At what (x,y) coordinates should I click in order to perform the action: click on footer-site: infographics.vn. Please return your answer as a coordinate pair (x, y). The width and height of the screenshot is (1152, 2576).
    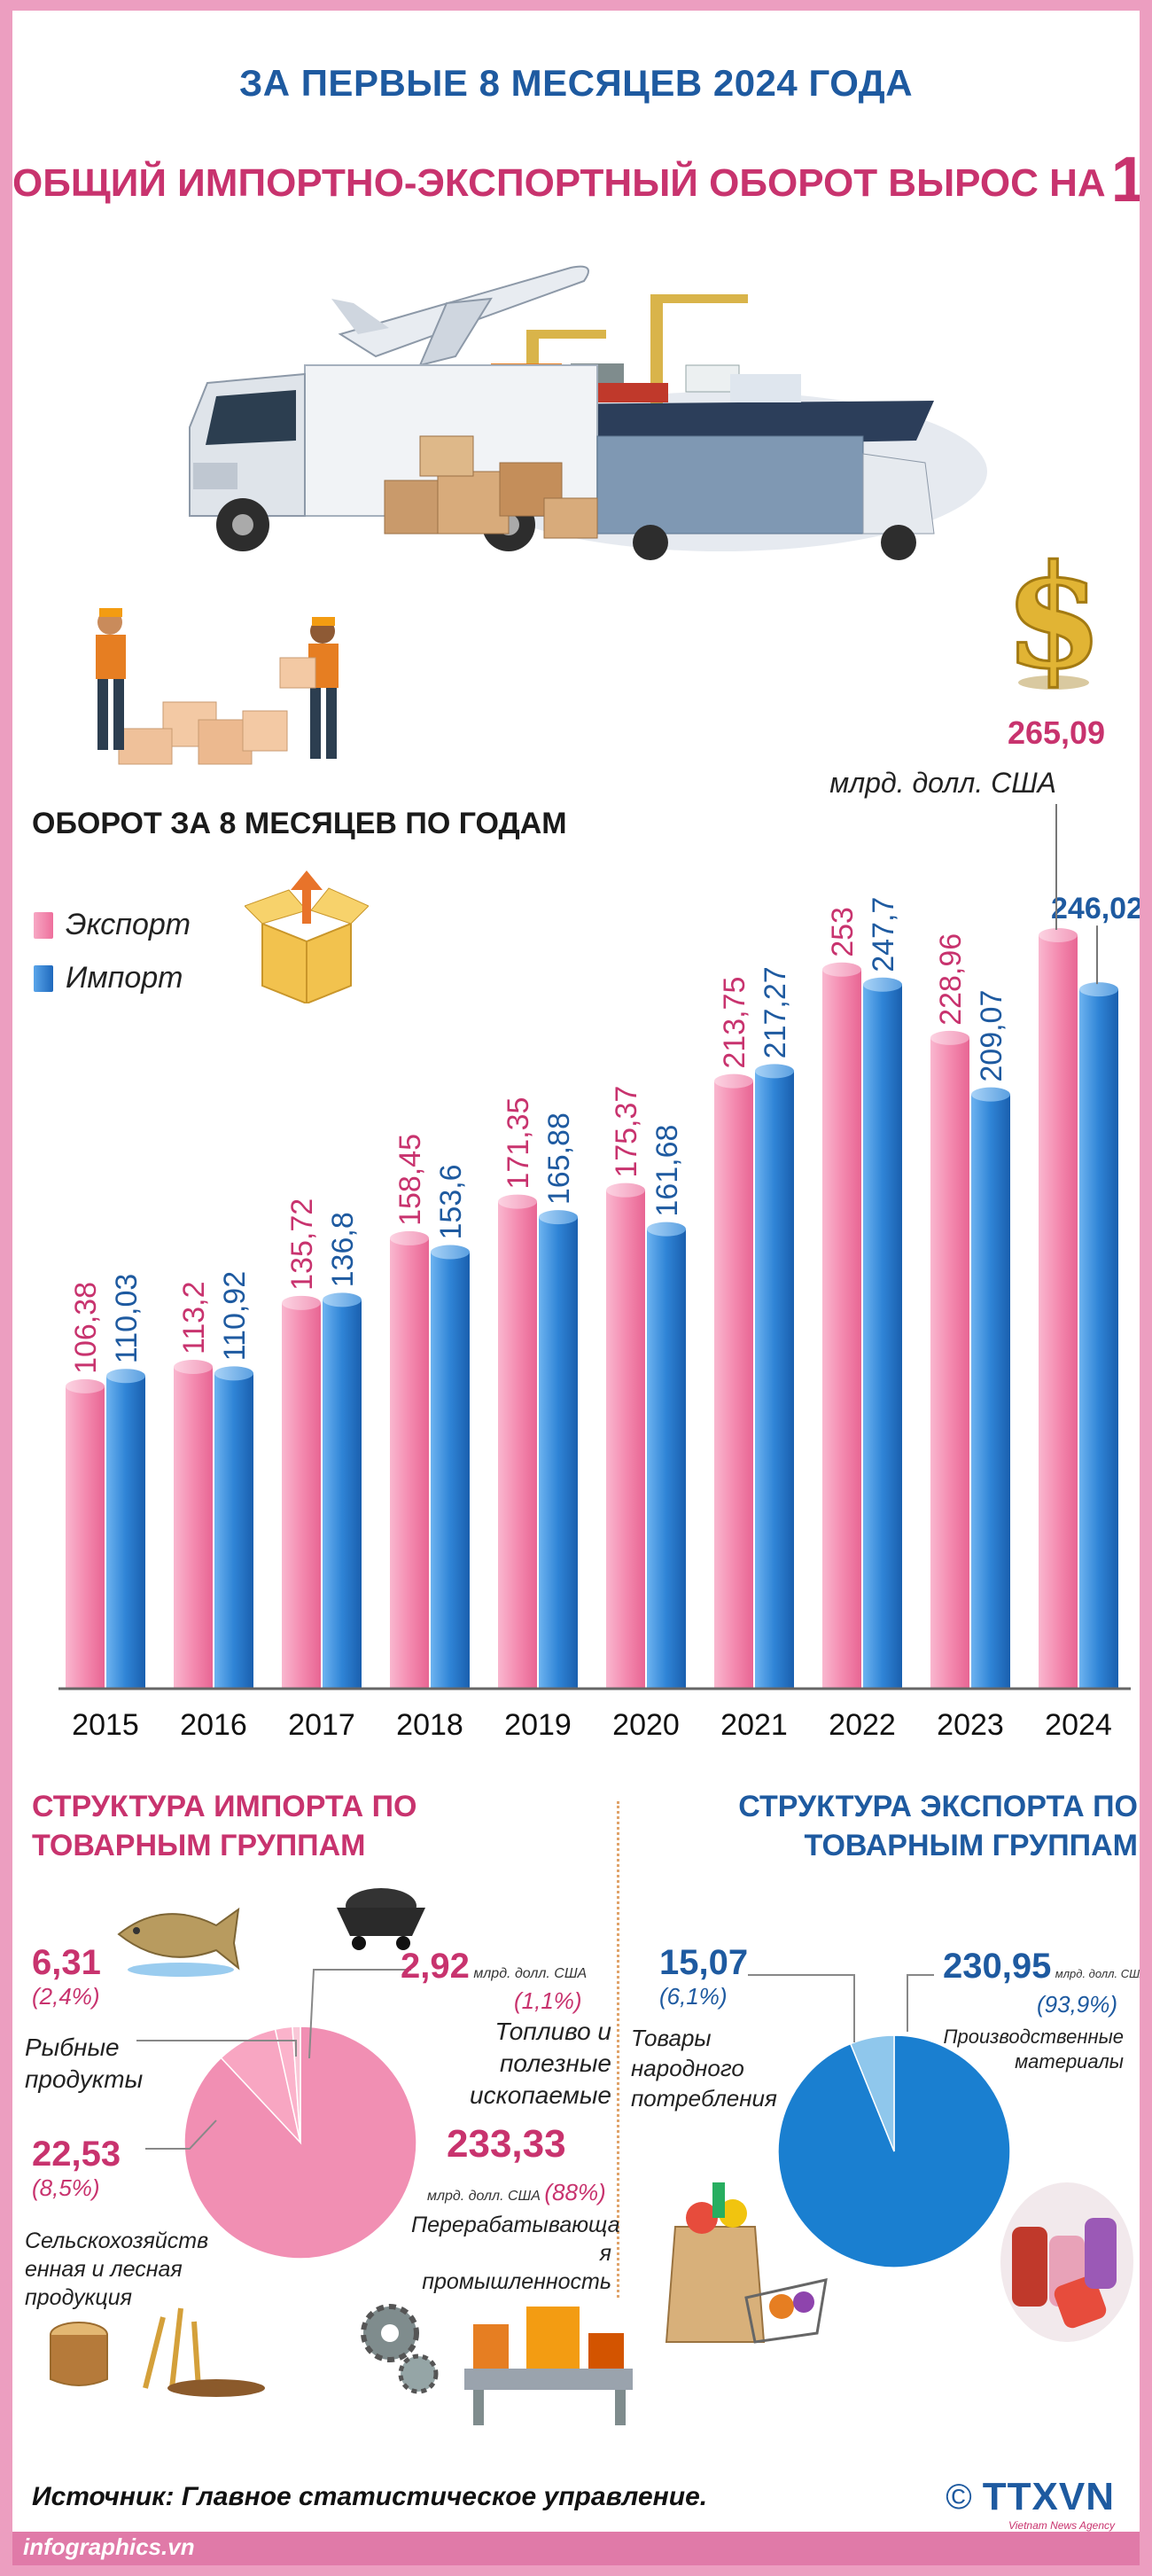
    Looking at the image, I should click on (109, 2546).